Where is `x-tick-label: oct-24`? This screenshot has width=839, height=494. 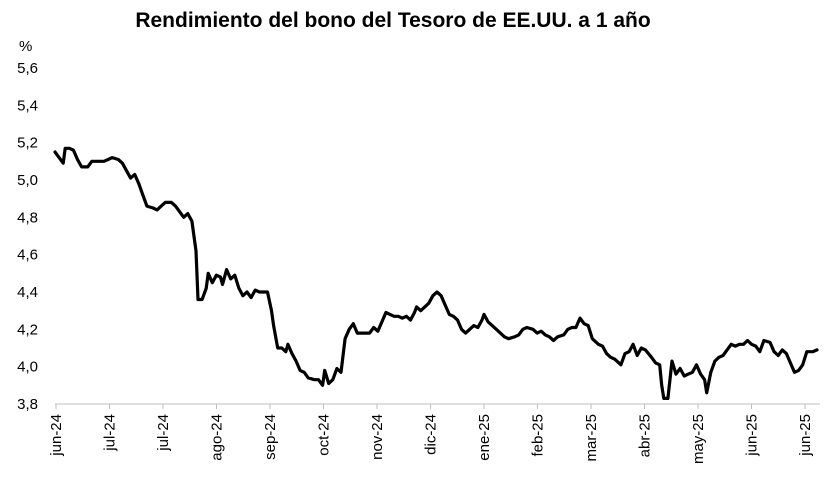
x-tick-label: oct-24 is located at coordinates (324, 435).